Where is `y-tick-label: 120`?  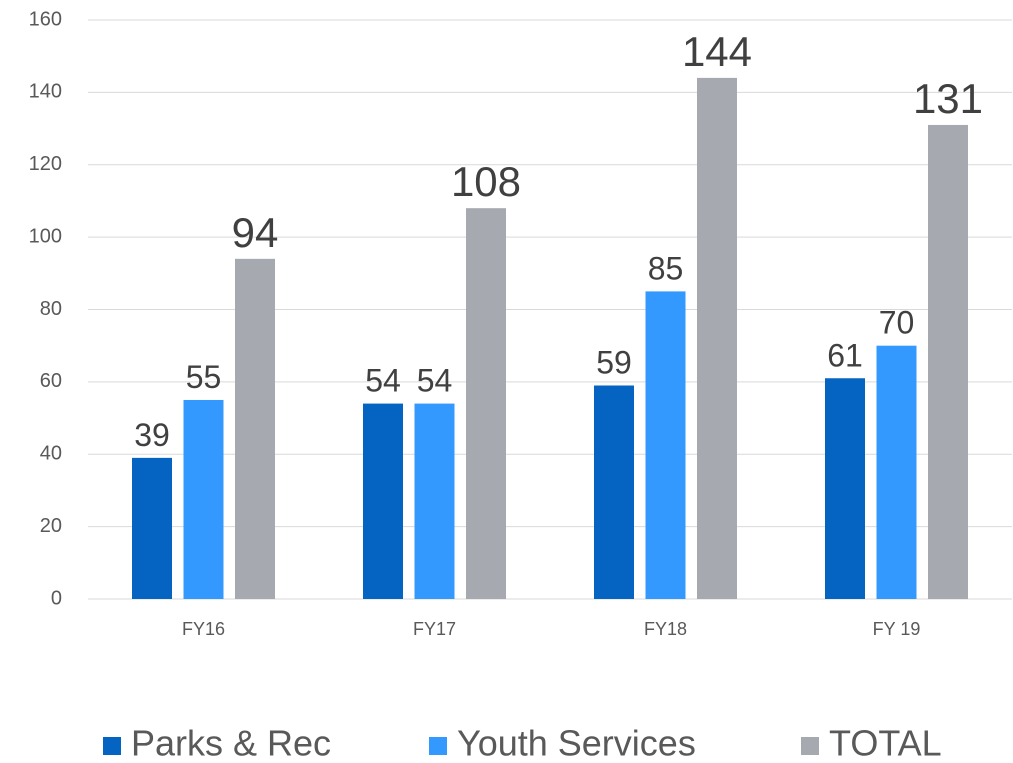 y-tick-label: 120 is located at coordinates (45, 164).